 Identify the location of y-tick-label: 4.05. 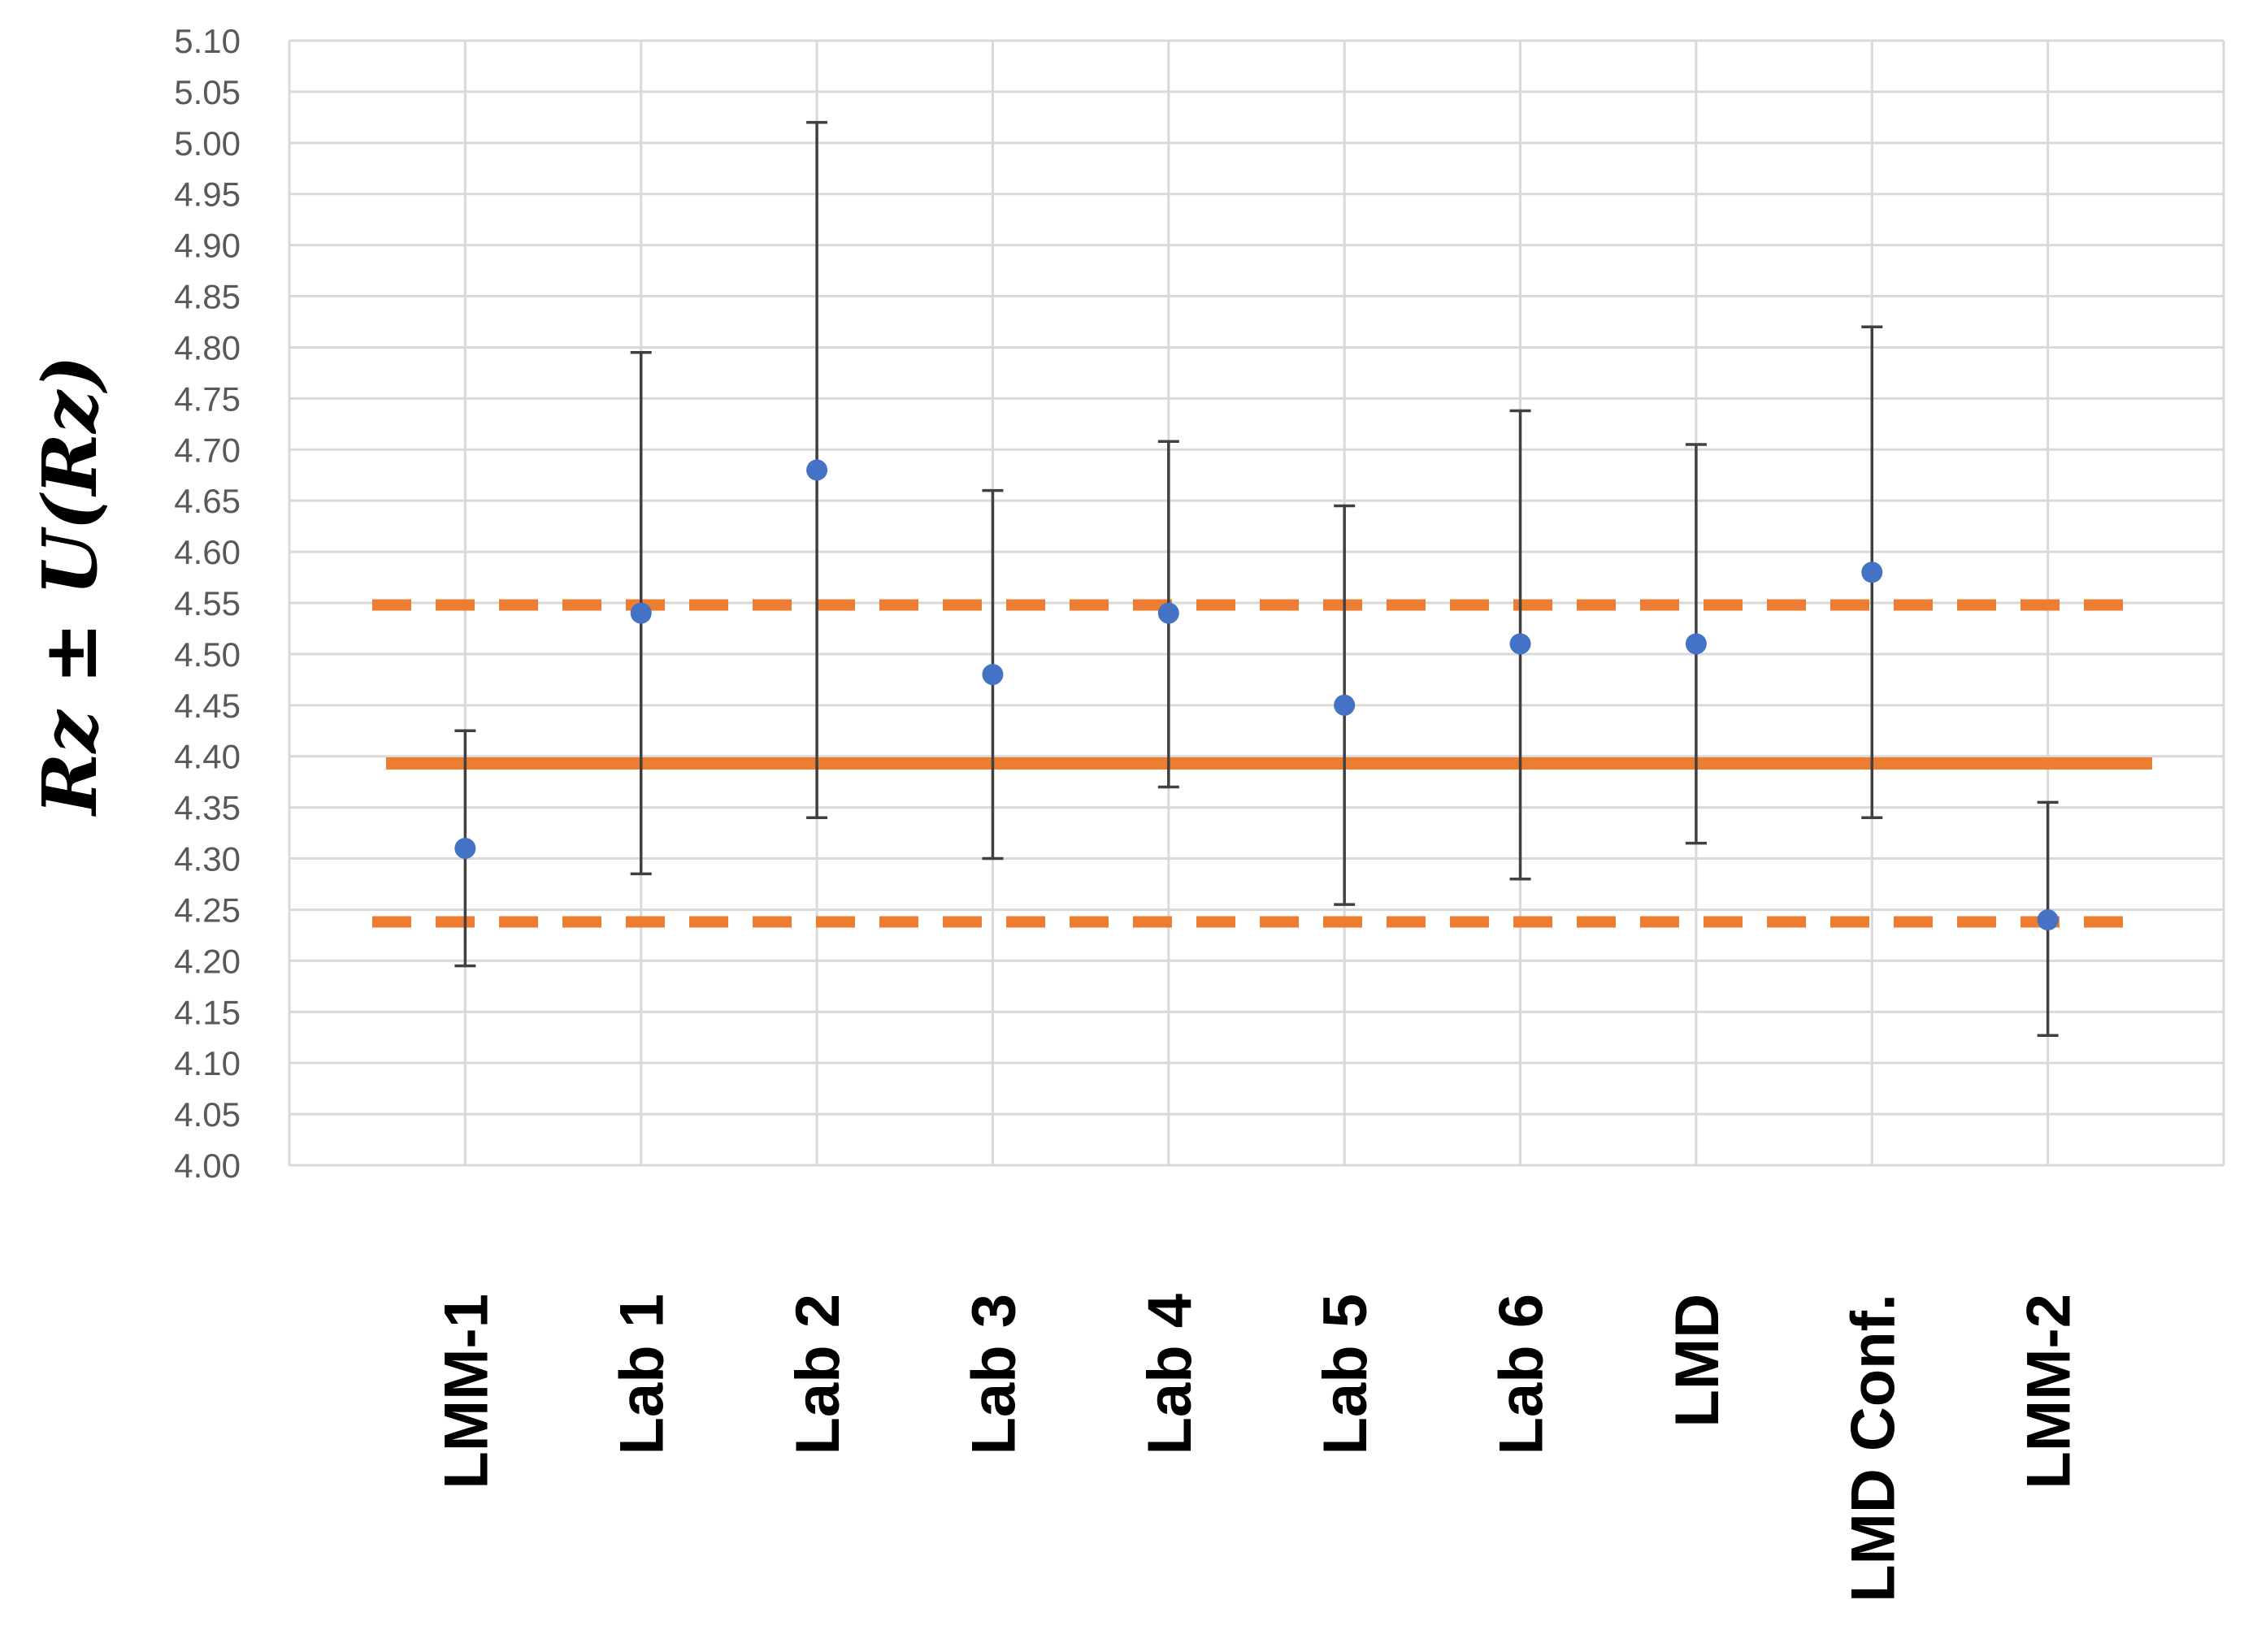
(207, 1114).